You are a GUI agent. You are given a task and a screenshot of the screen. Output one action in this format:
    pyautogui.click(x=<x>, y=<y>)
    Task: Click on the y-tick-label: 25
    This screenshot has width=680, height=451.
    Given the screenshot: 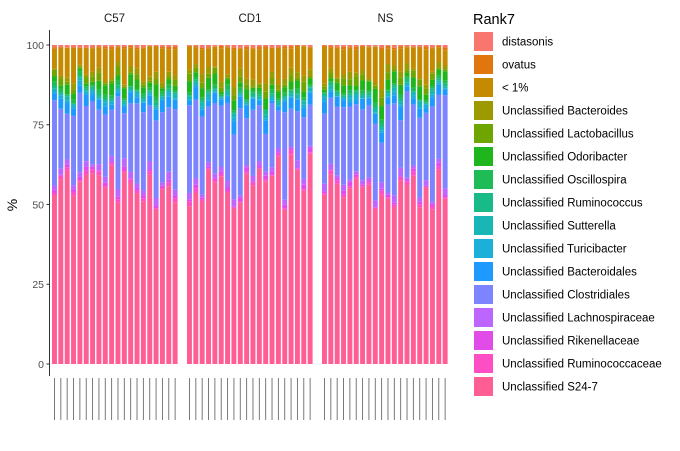 What is the action you would take?
    pyautogui.click(x=38, y=285)
    